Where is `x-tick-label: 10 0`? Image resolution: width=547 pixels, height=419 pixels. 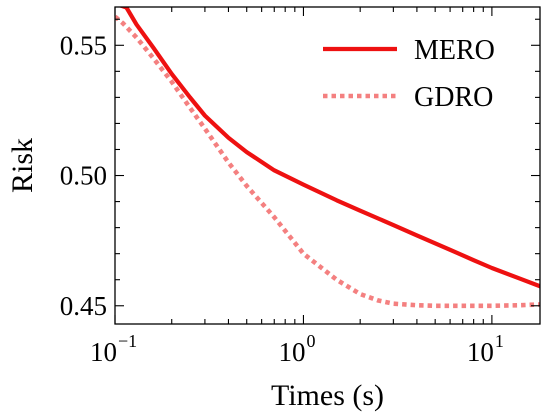 x-tick-label: 10 0 is located at coordinates (296, 349).